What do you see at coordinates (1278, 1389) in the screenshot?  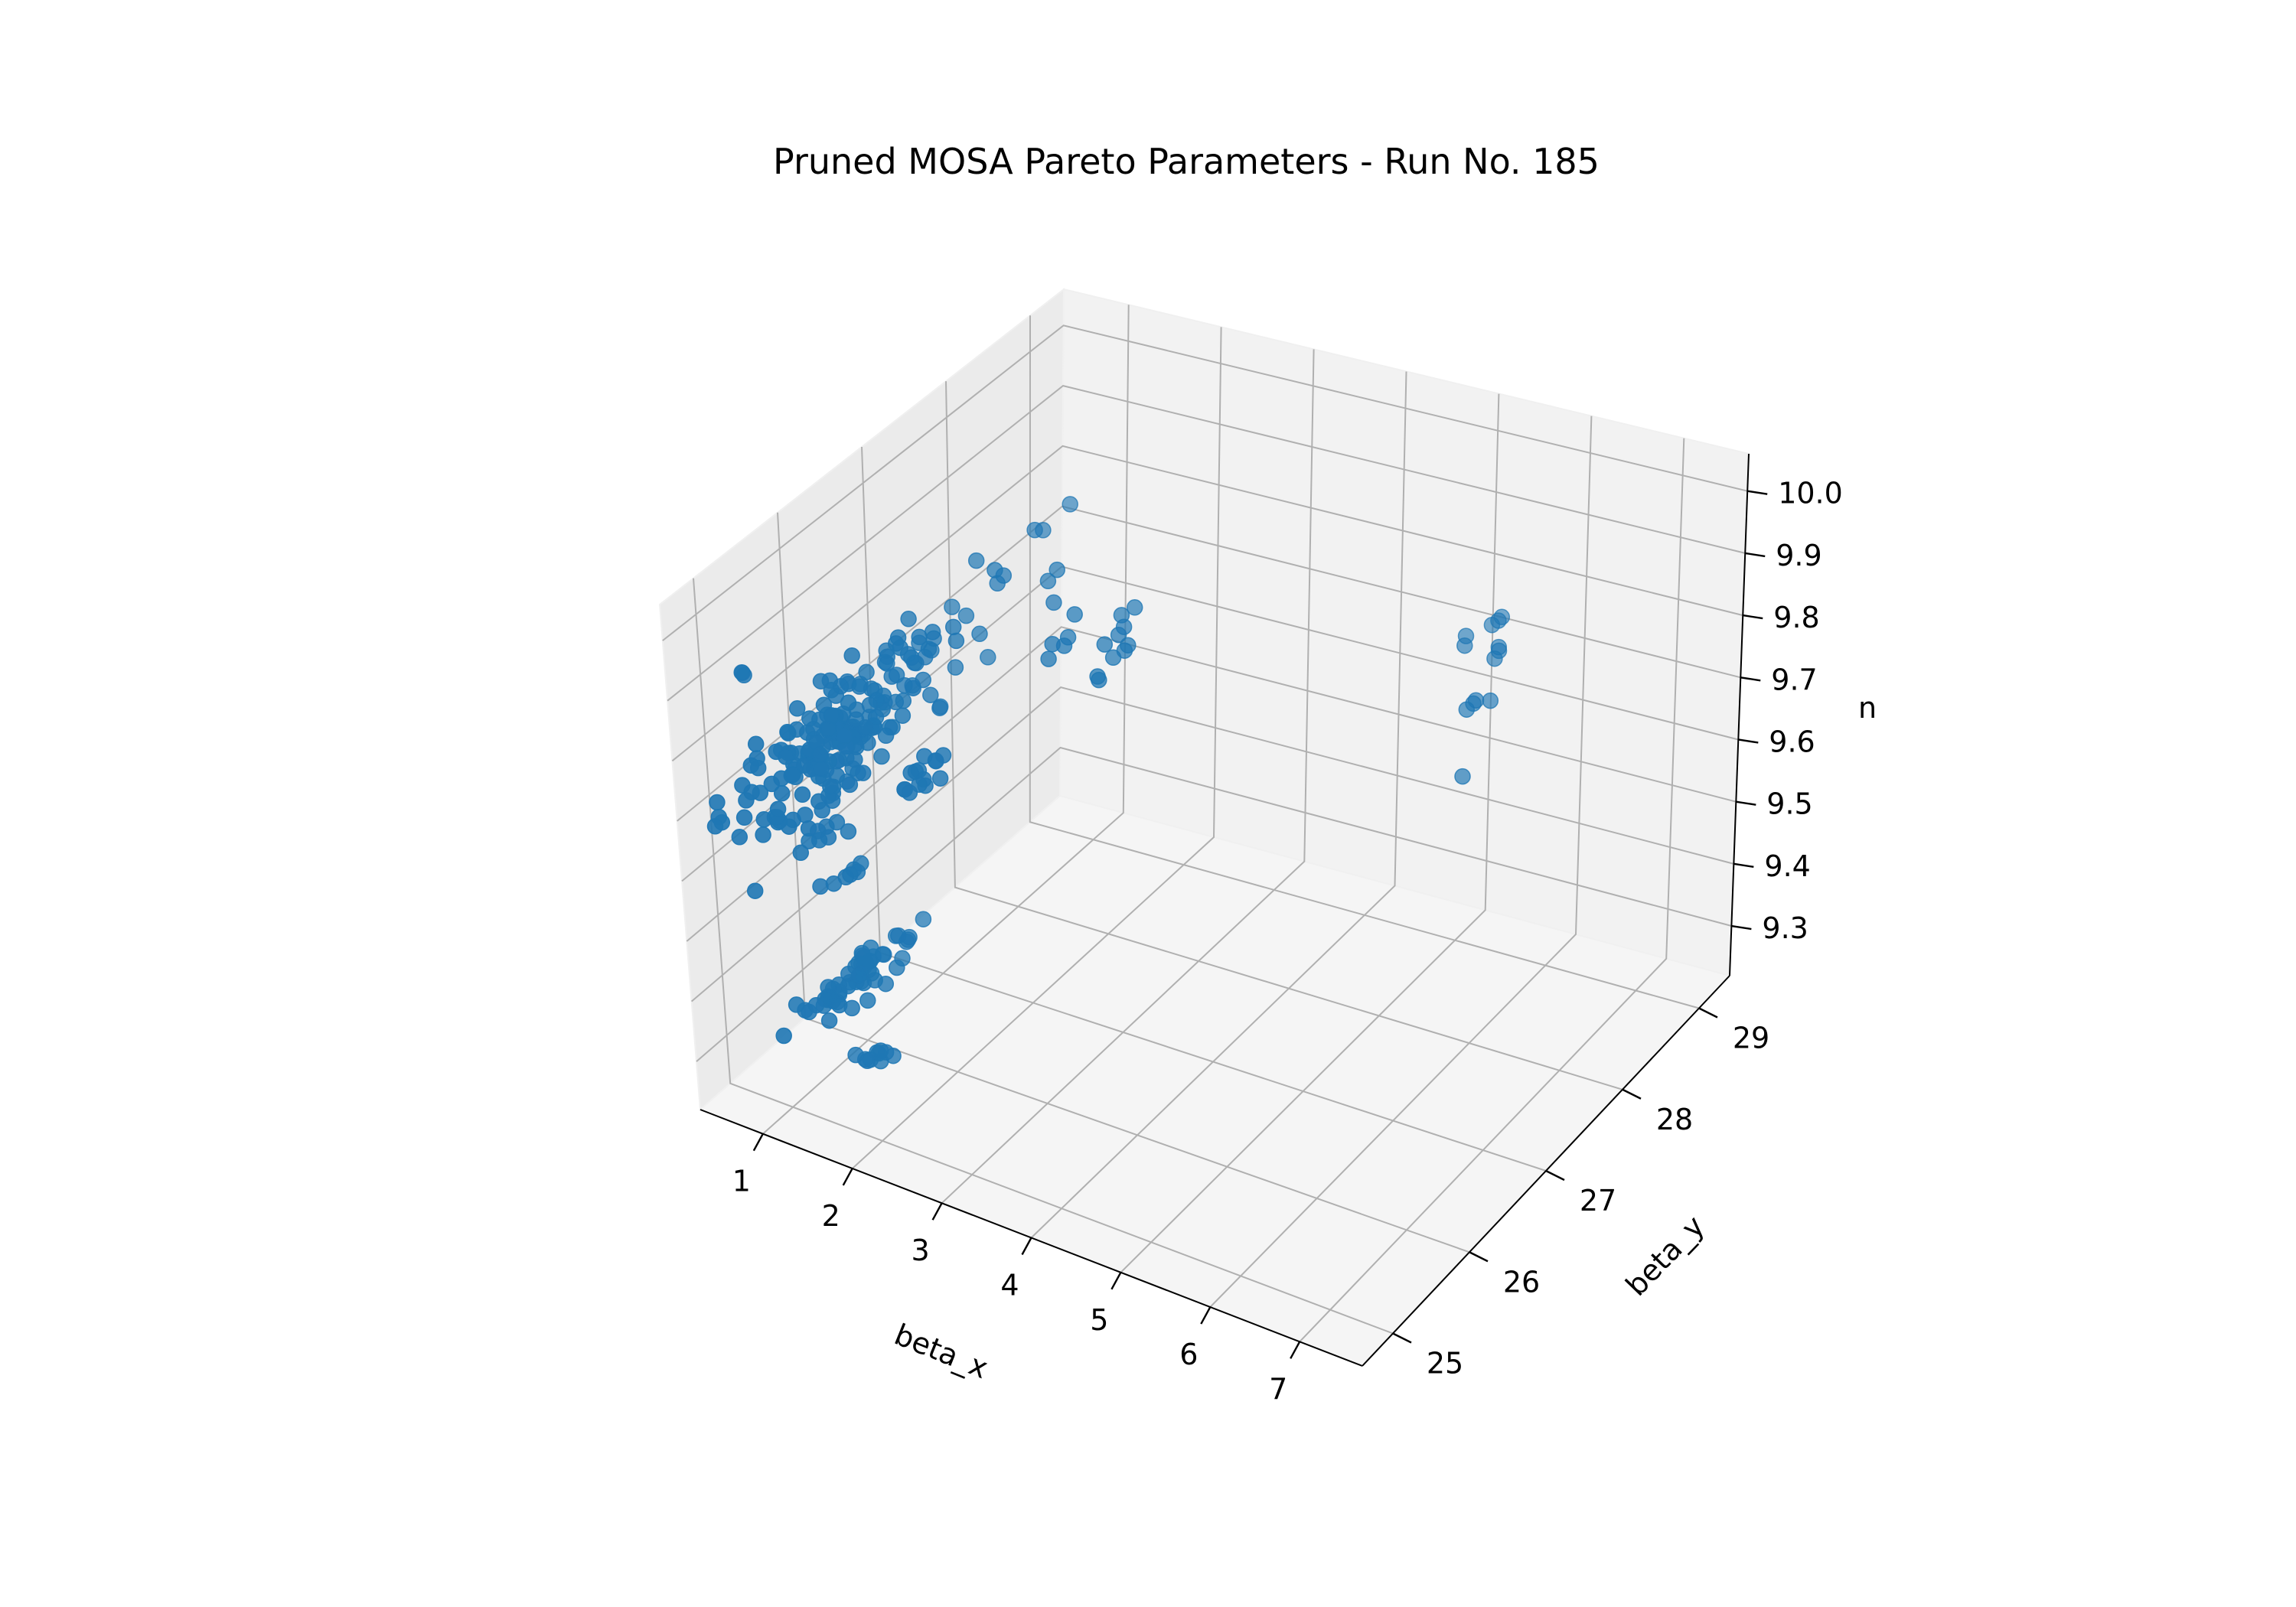 I see `x-tick-label: 7` at bounding box center [1278, 1389].